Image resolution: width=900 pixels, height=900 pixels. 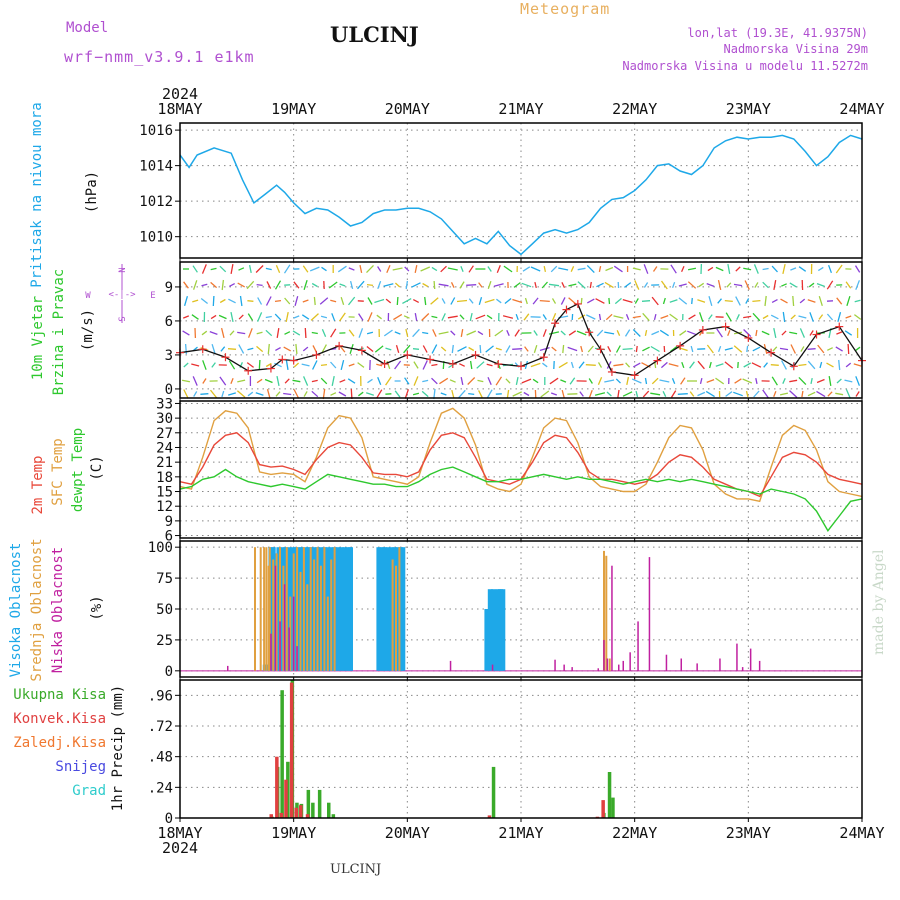 What do you see at coordinates (156, 167) in the screenshot?
I see `y-tick-label: 1014` at bounding box center [156, 167].